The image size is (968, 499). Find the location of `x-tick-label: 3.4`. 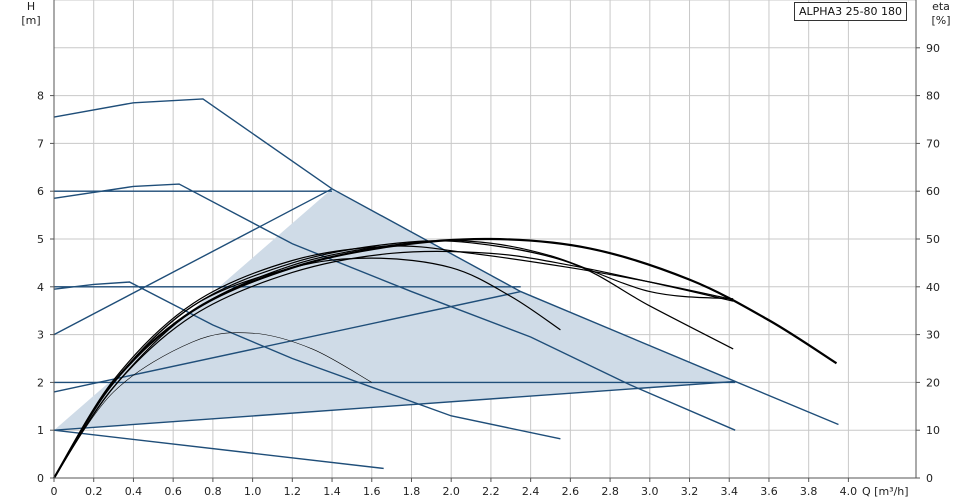

x-tick-label: 3.4 is located at coordinates (729, 491).